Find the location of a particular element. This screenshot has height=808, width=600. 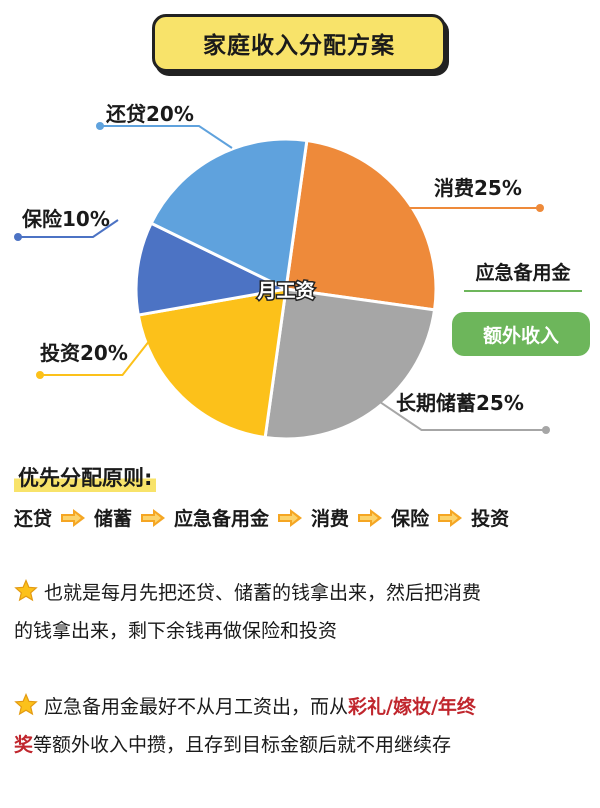

note-2-highlight: 彩礼/嫁妆/年终 is located at coordinates (412, 707).